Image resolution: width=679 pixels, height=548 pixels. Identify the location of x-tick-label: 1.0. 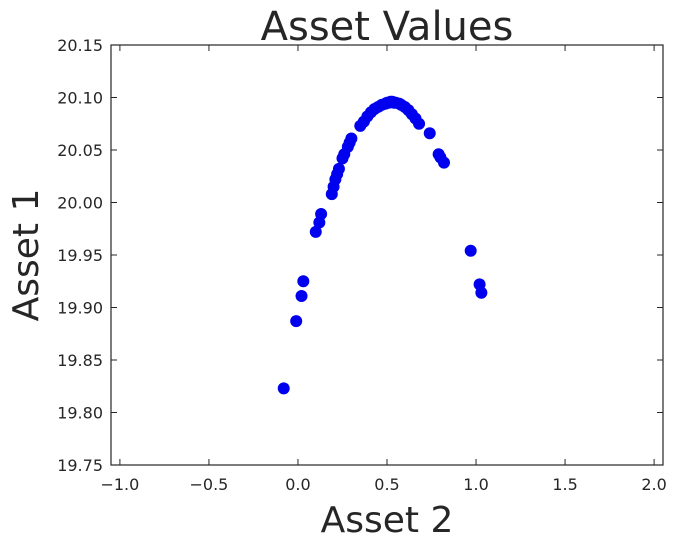
(475, 484).